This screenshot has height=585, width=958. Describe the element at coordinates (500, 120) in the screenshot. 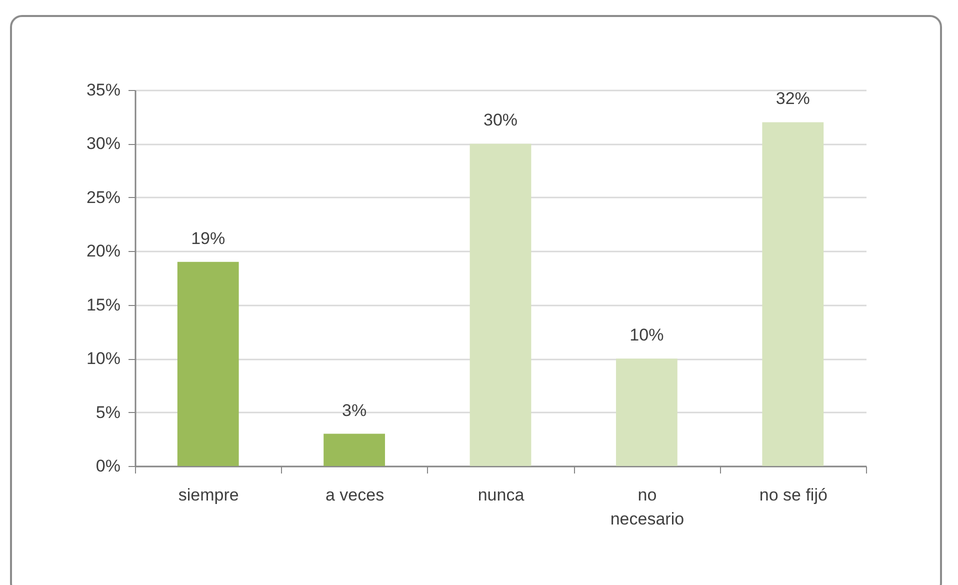

I see `data-label: 30%` at that location.